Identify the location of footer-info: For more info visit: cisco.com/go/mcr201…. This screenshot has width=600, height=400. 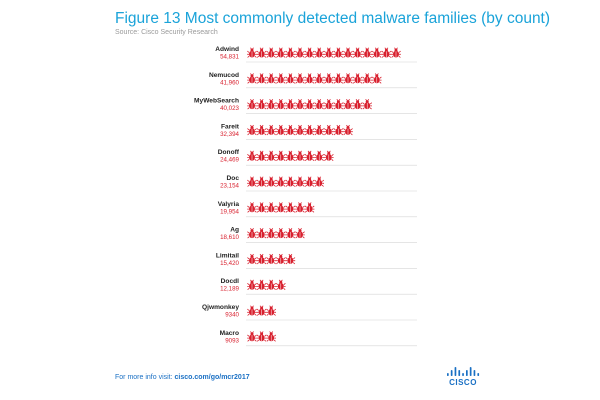
(182, 377).